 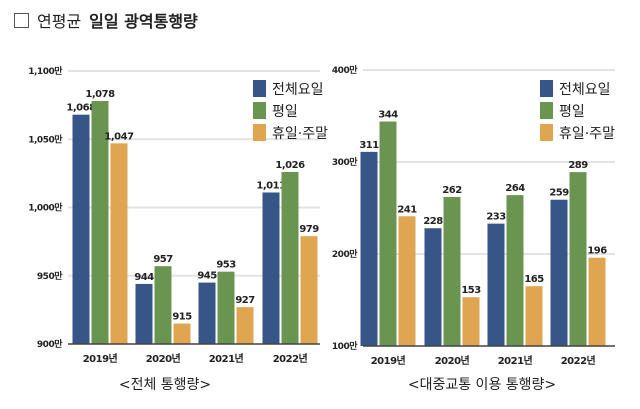 I want to click on chart1-data-label: 1,026, so click(x=290, y=165).